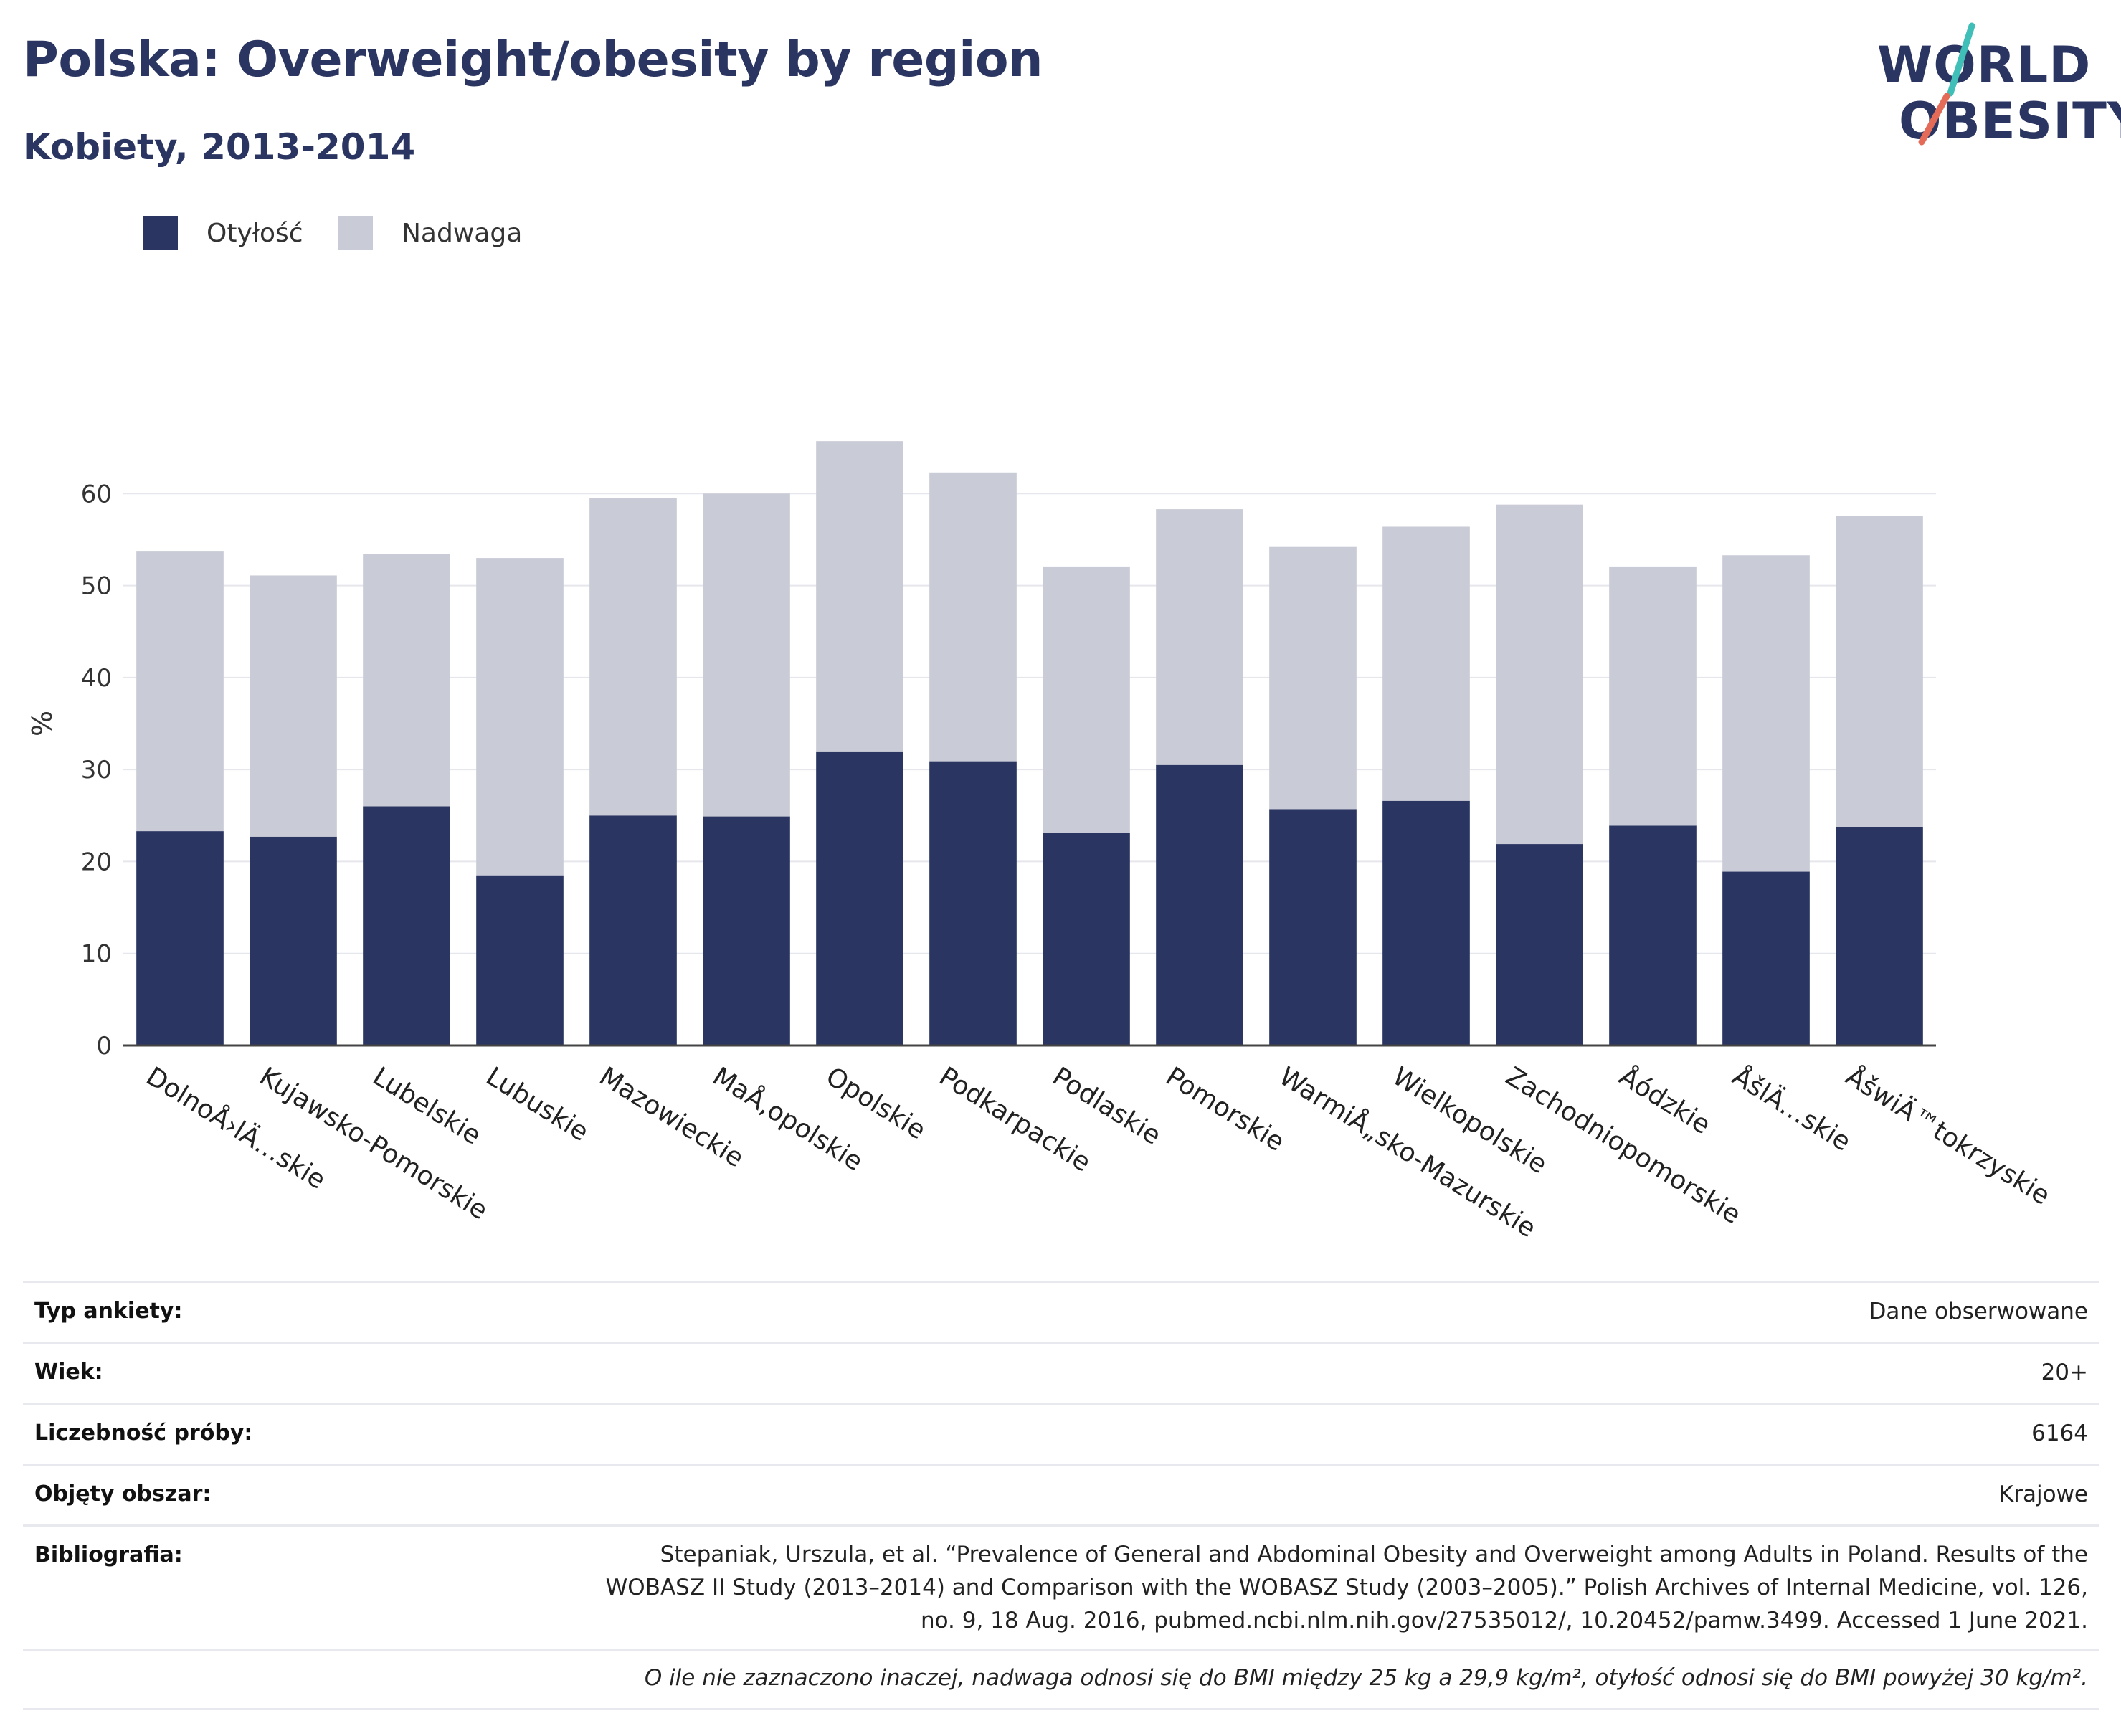  What do you see at coordinates (219, 147) in the screenshot?
I see `page-subtitle: Kobiety, 2013-2014` at bounding box center [219, 147].